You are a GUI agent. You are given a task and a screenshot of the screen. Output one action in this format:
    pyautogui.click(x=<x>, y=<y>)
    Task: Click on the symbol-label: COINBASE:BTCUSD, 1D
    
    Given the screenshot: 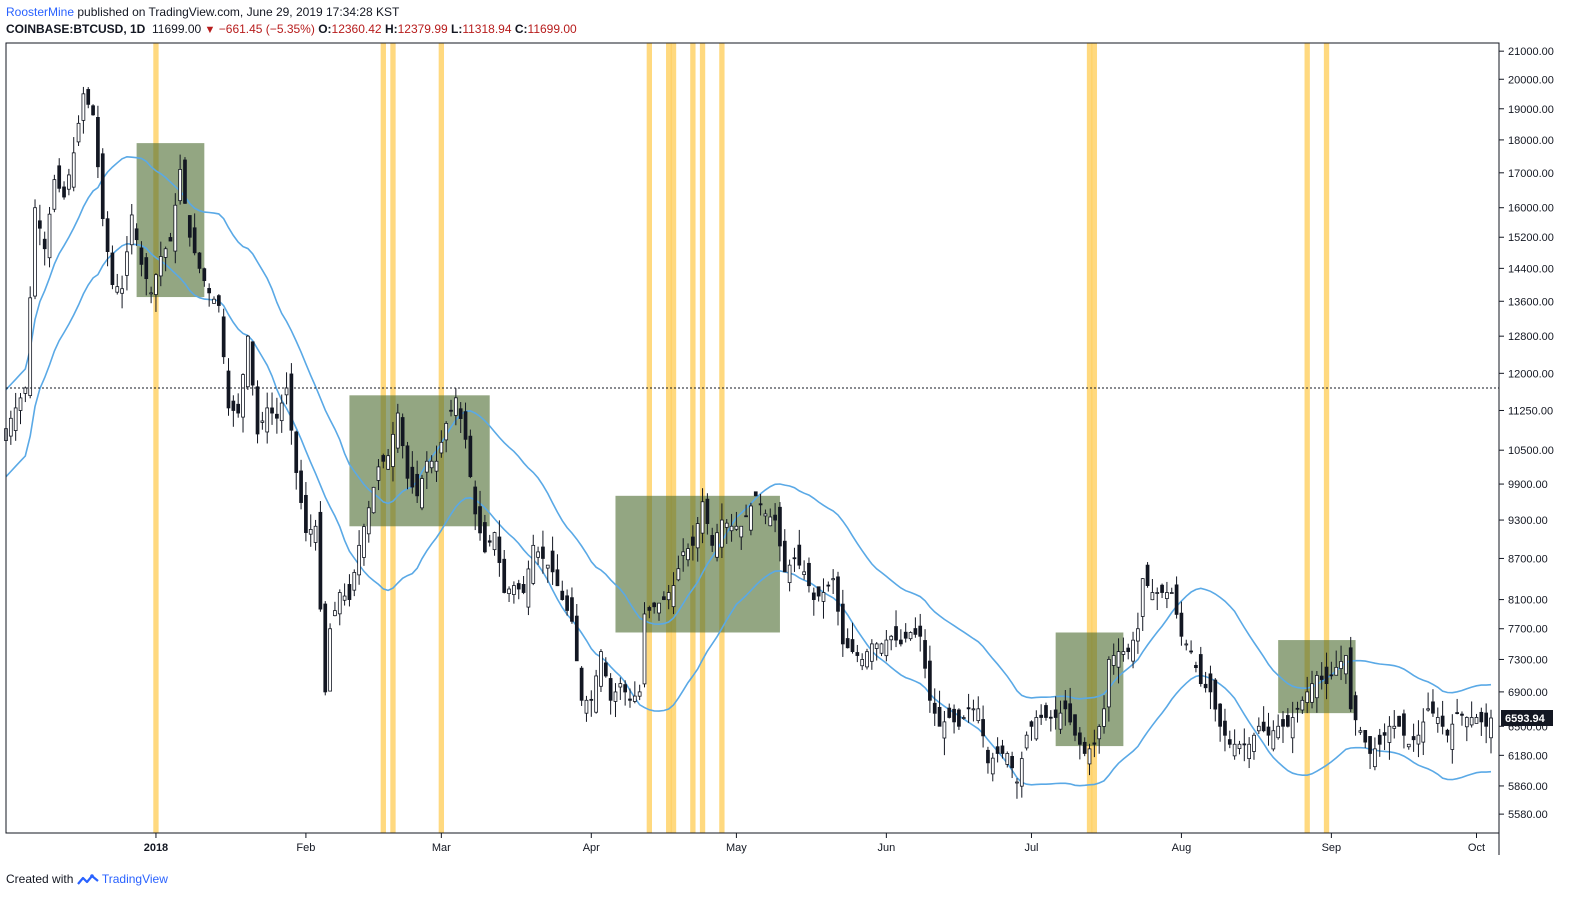 What is the action you would take?
    pyautogui.click(x=76, y=29)
    